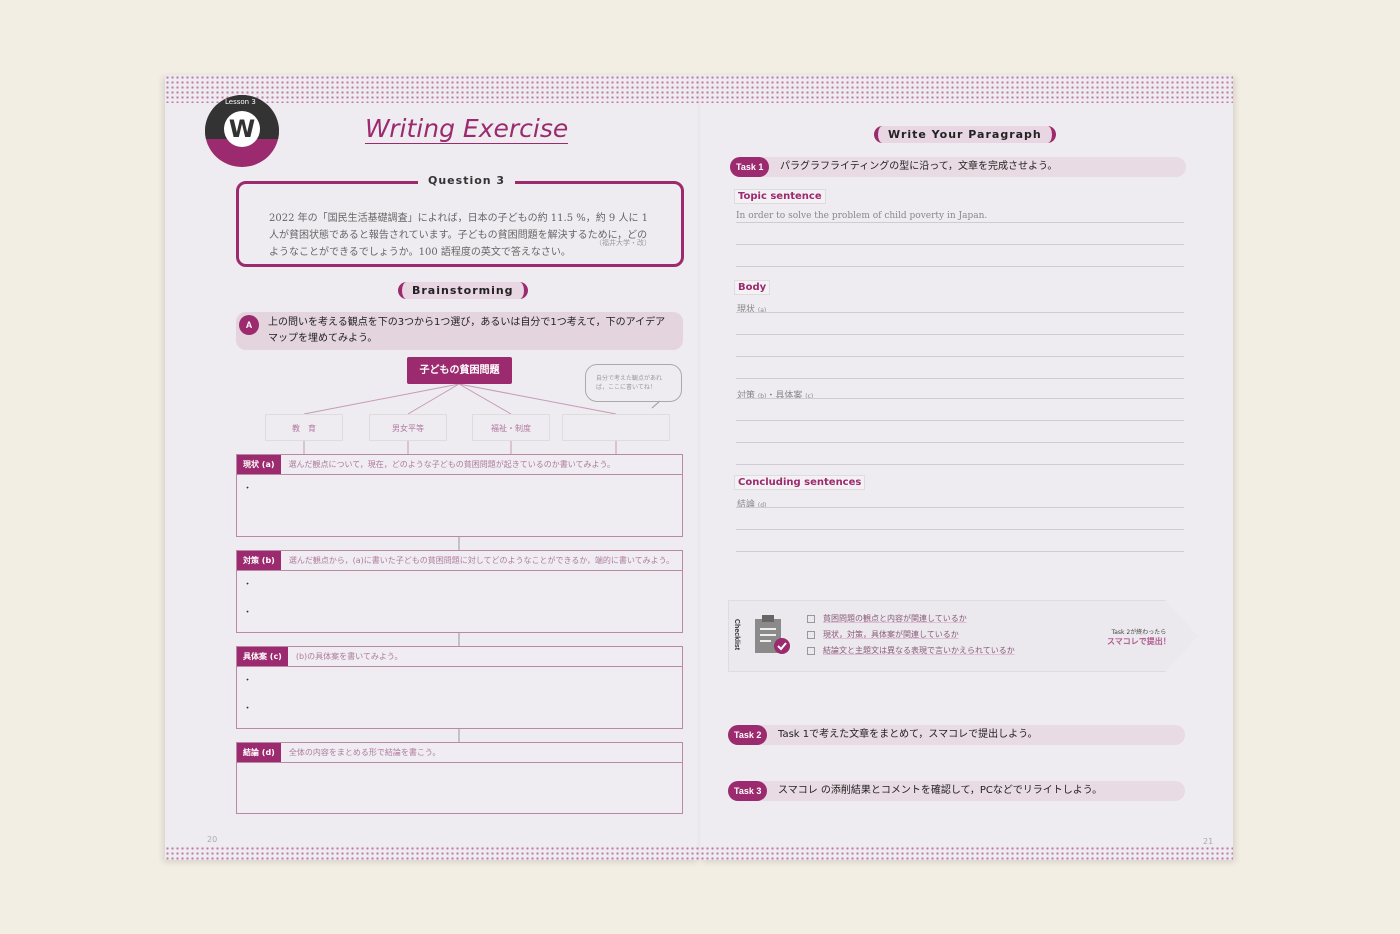  I want to click on lesson-logo: Lesson 3 W, so click(242, 131).